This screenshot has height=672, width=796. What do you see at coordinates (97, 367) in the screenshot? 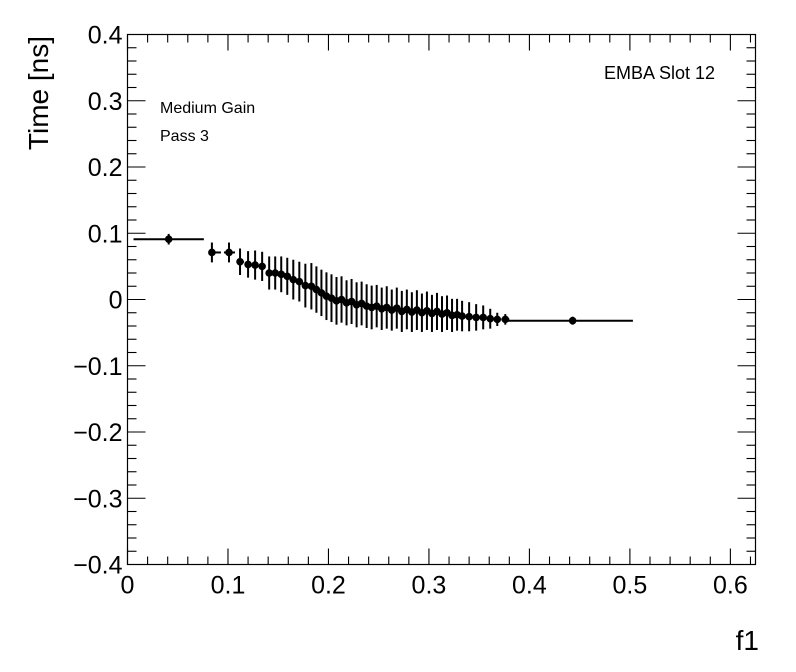
I see `y-tick-label: −0.1` at bounding box center [97, 367].